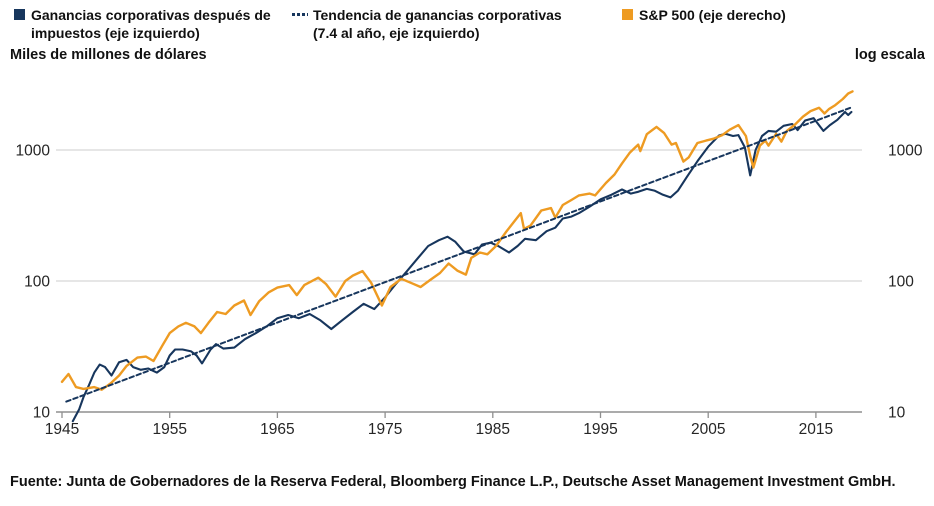 The image size is (934, 506). Describe the element at coordinates (37, 282) in the screenshot. I see `y-axis-left-label-100: 100` at that location.